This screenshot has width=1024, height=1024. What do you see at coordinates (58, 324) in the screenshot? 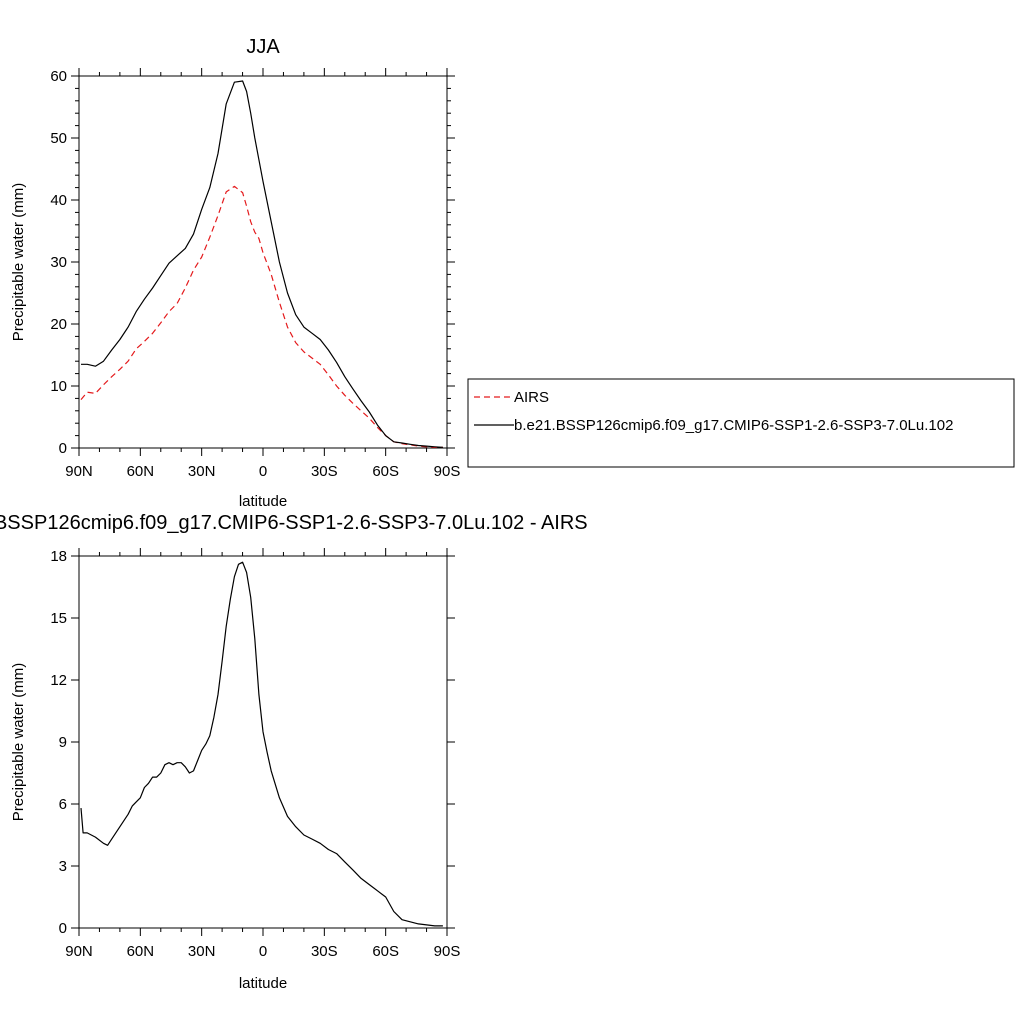
I see `y-tick-label: 20` at bounding box center [58, 324].